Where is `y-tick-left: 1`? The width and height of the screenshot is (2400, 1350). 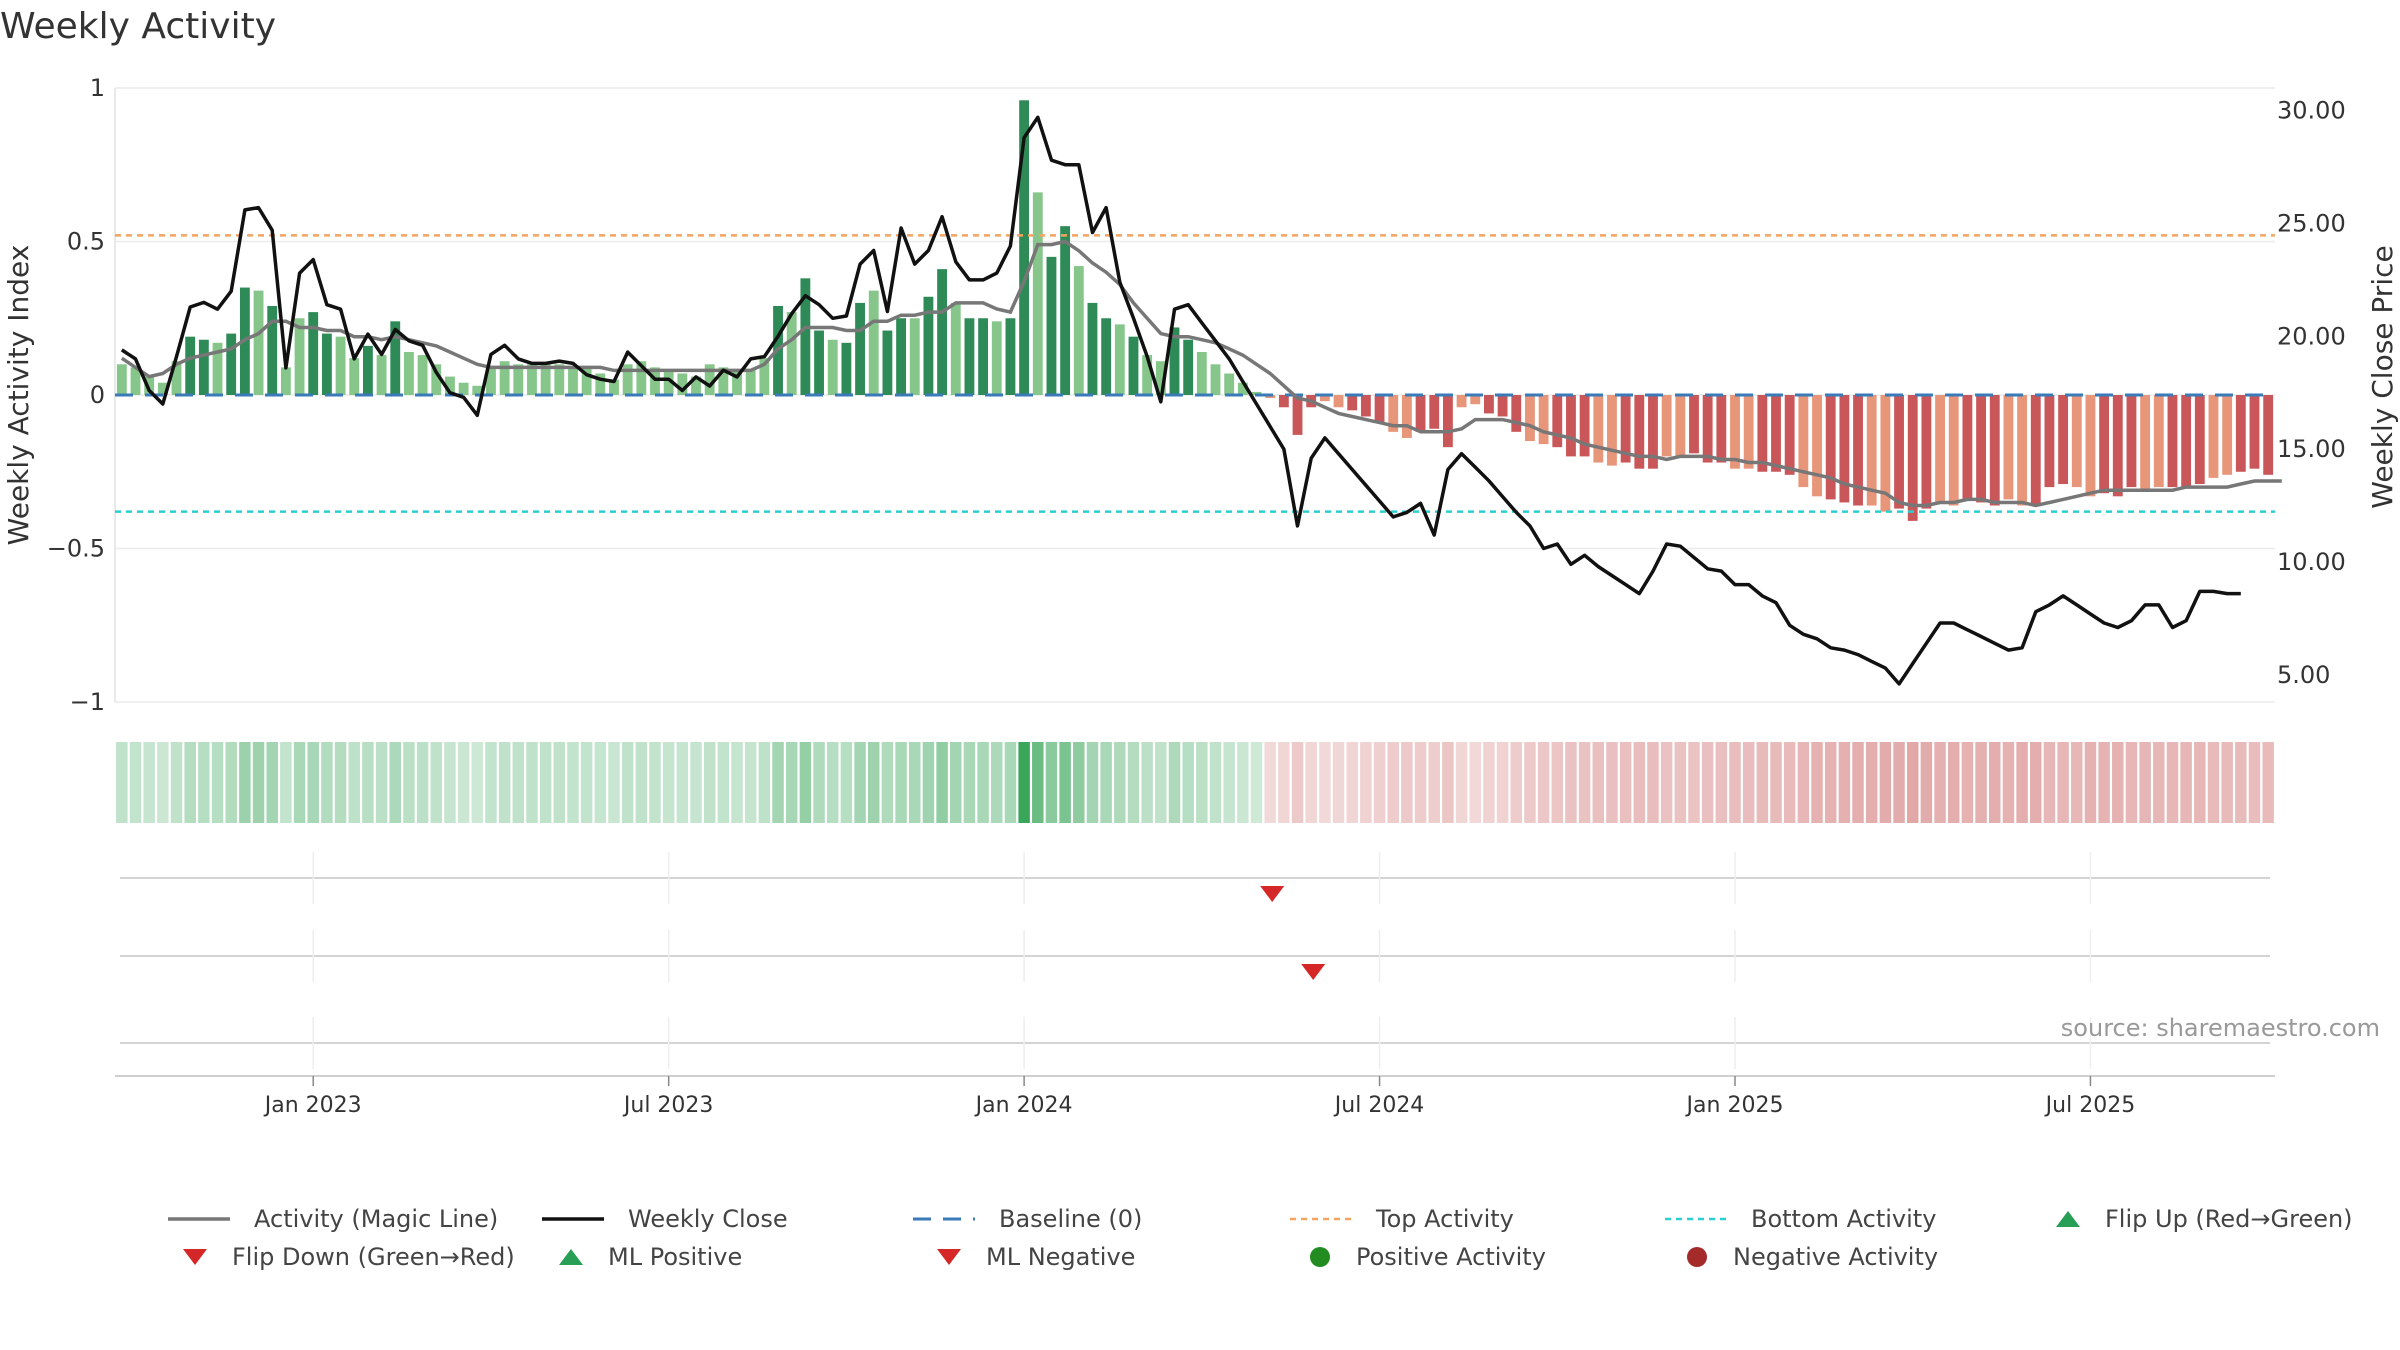
y-tick-left: 1 is located at coordinates (97, 88).